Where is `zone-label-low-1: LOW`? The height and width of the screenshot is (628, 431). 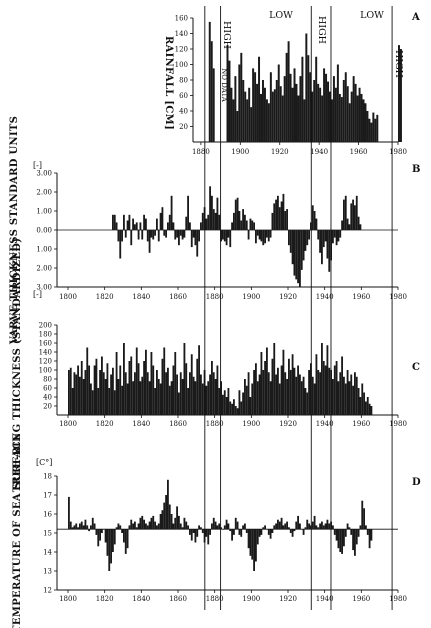
zone-label-low-1: LOW is located at coordinates (281, 15).